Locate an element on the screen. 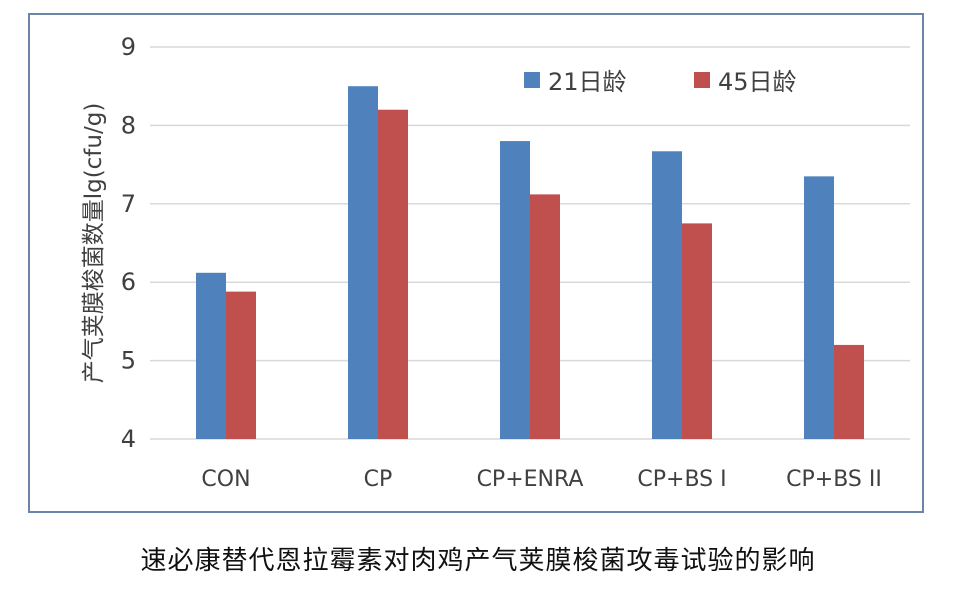 The height and width of the screenshot is (597, 956). x-tick-label: CP is located at coordinates (378, 479).